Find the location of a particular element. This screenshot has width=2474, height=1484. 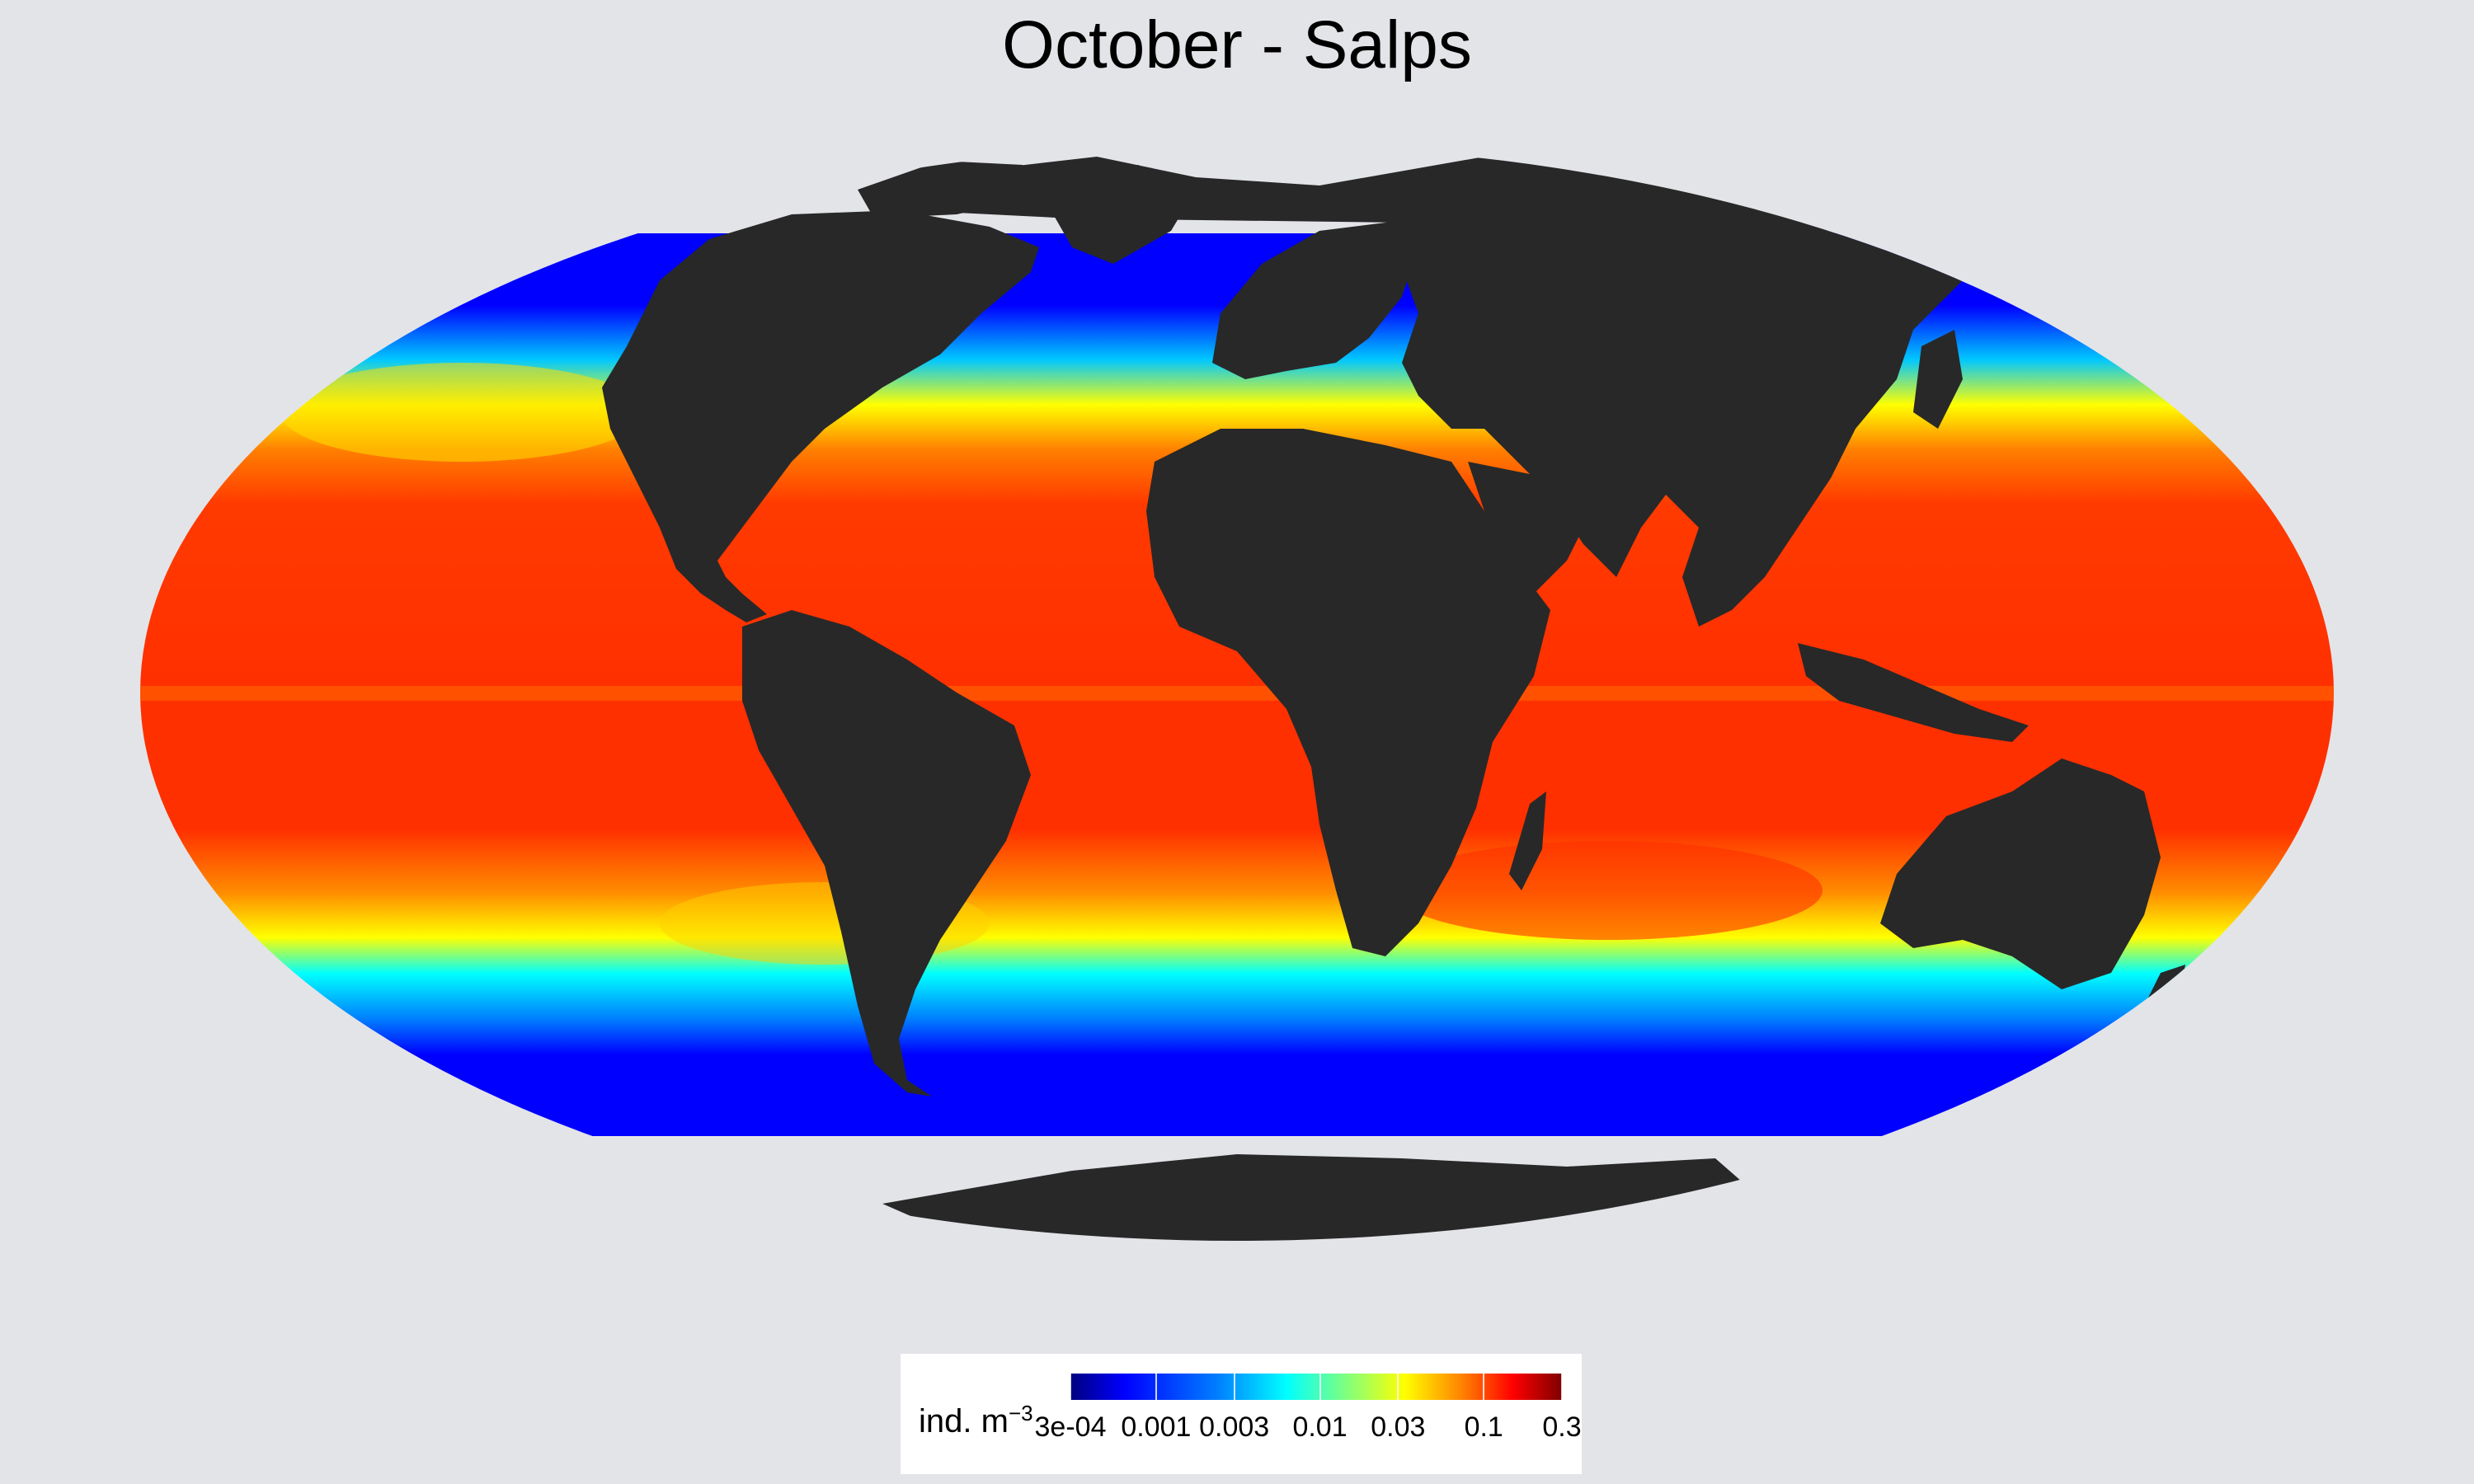

southeast-asia-islands-land is located at coordinates (1913, 692).